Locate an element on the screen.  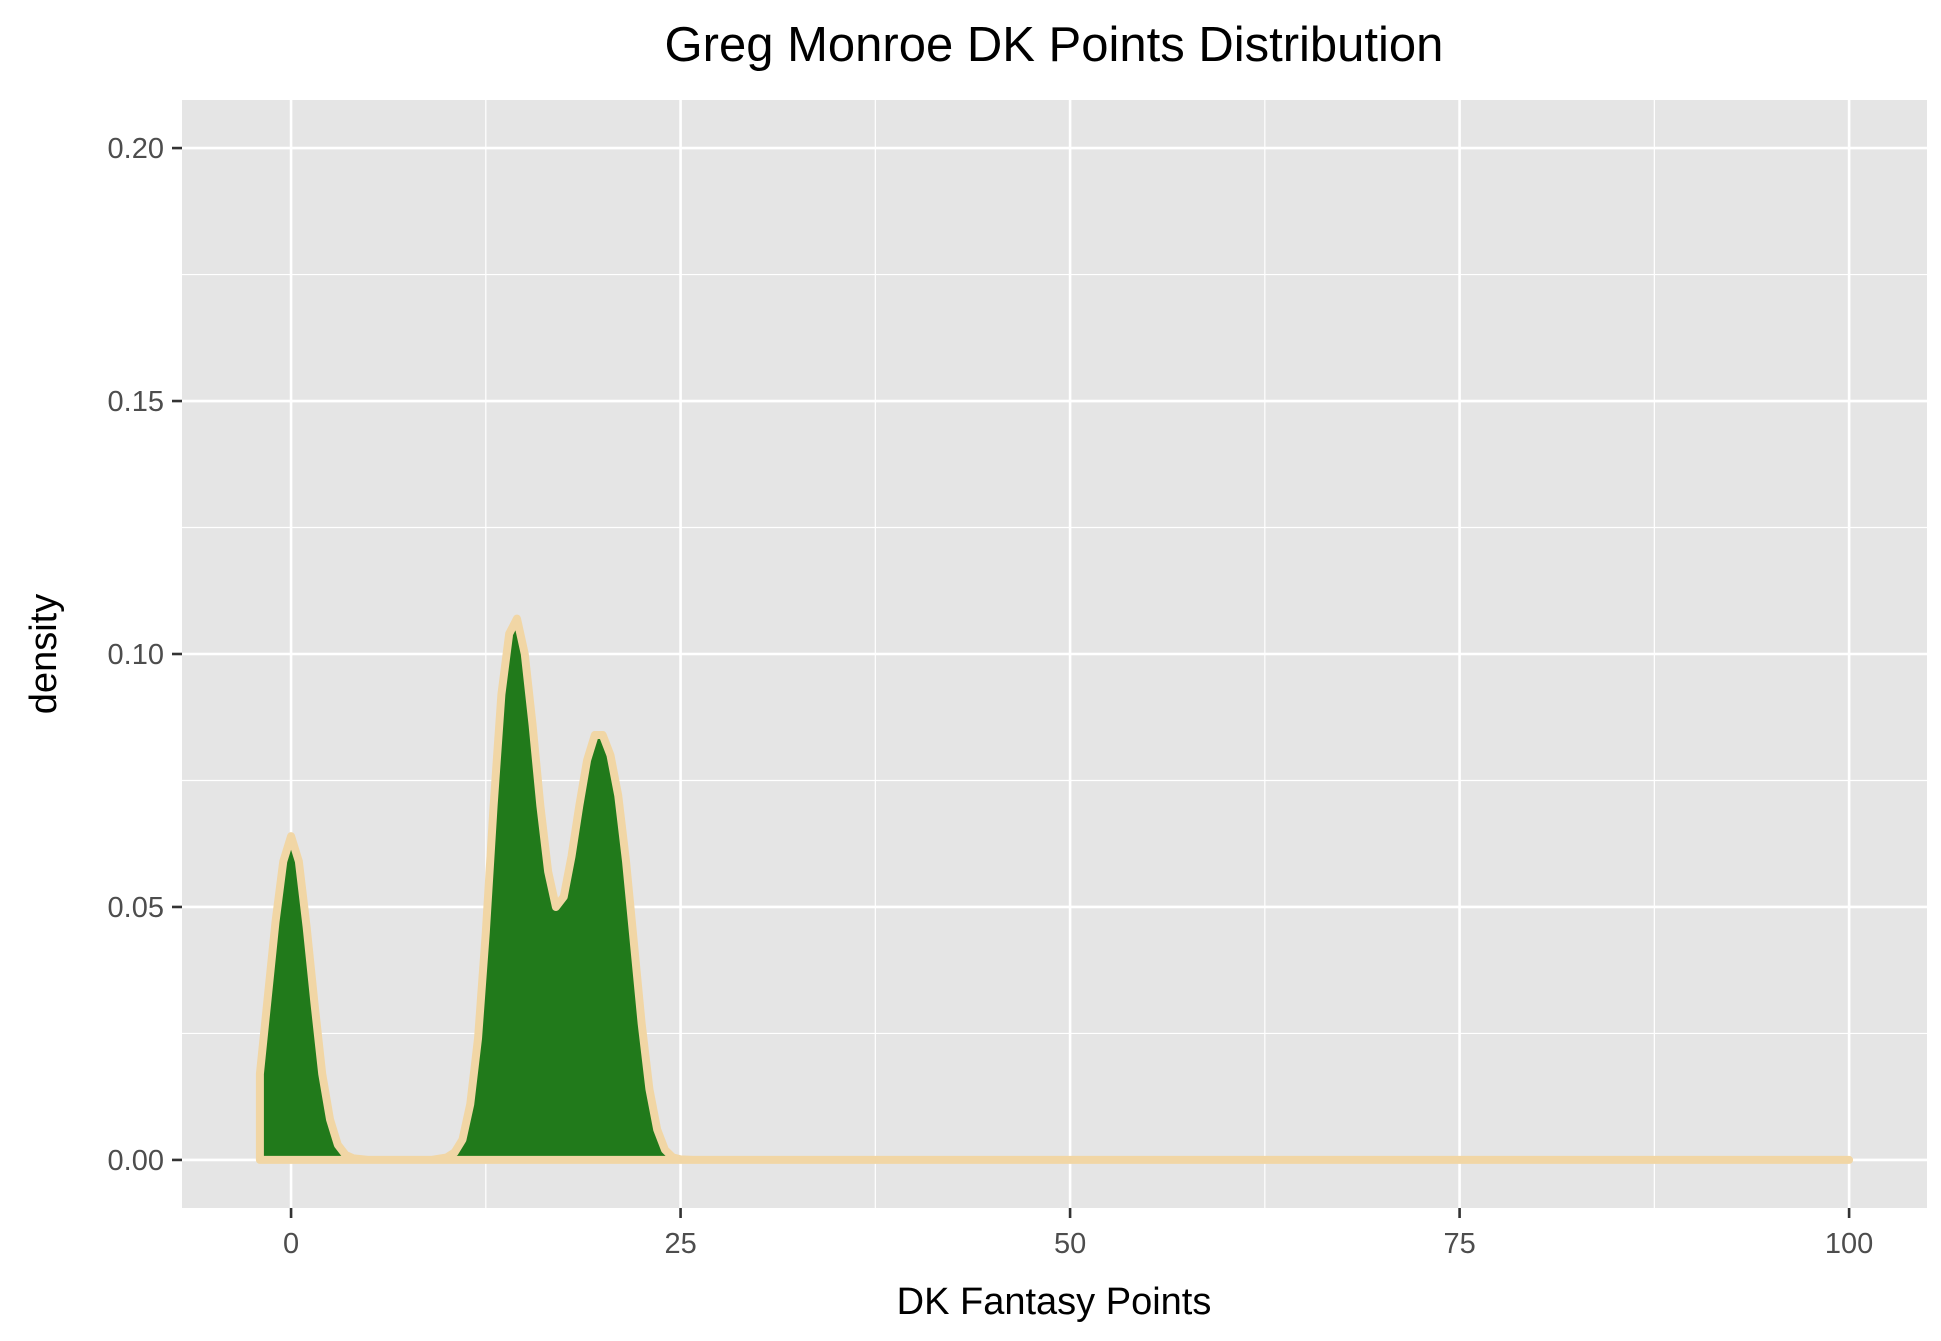
x-tick-label: 75 is located at coordinates (1459, 1244).